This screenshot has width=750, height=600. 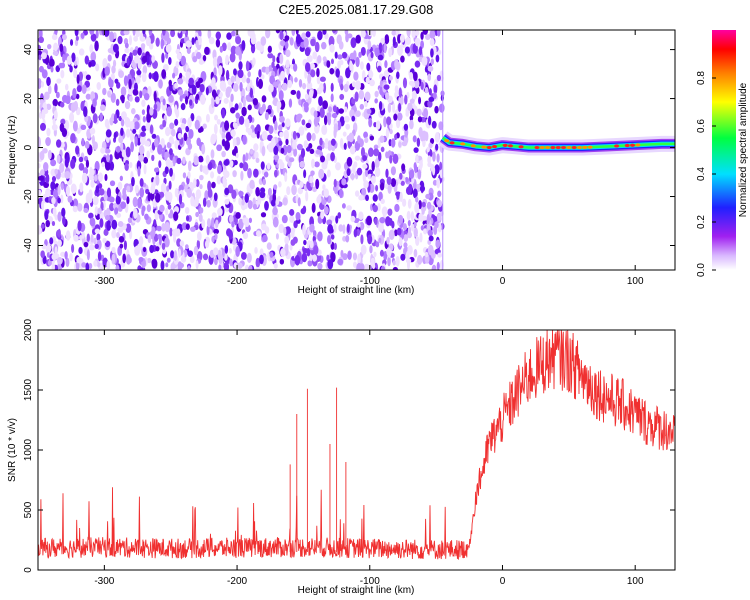 What do you see at coordinates (12, 450) in the screenshot?
I see `snr-y-label: SNR (10 * v/v)` at bounding box center [12, 450].